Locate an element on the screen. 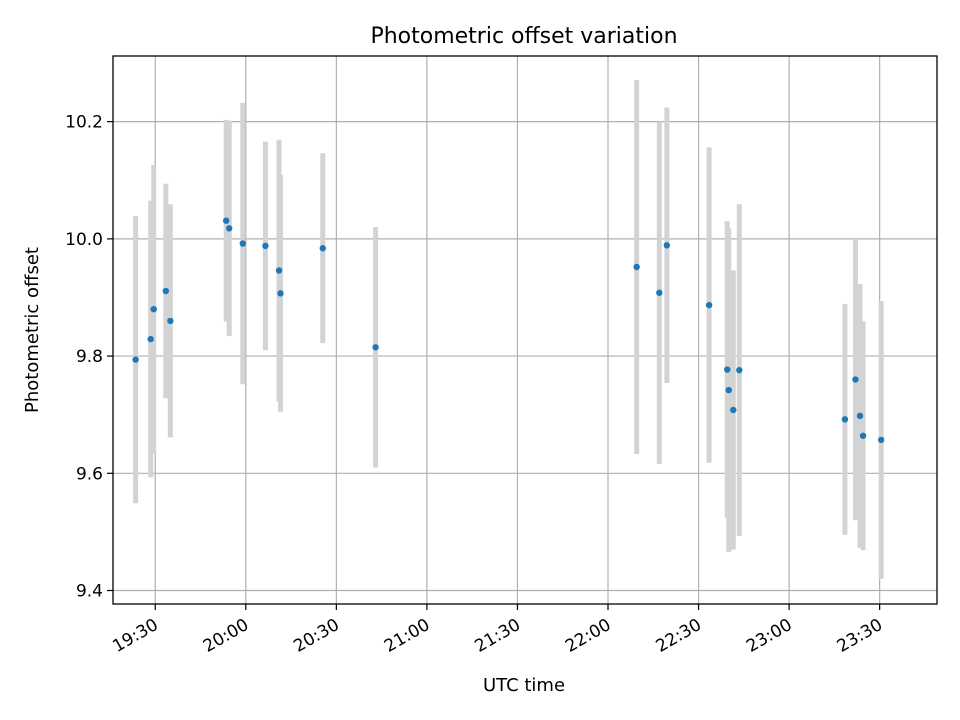 The height and width of the screenshot is (720, 960). x-tick-label: 22:30 is located at coordinates (679, 636).